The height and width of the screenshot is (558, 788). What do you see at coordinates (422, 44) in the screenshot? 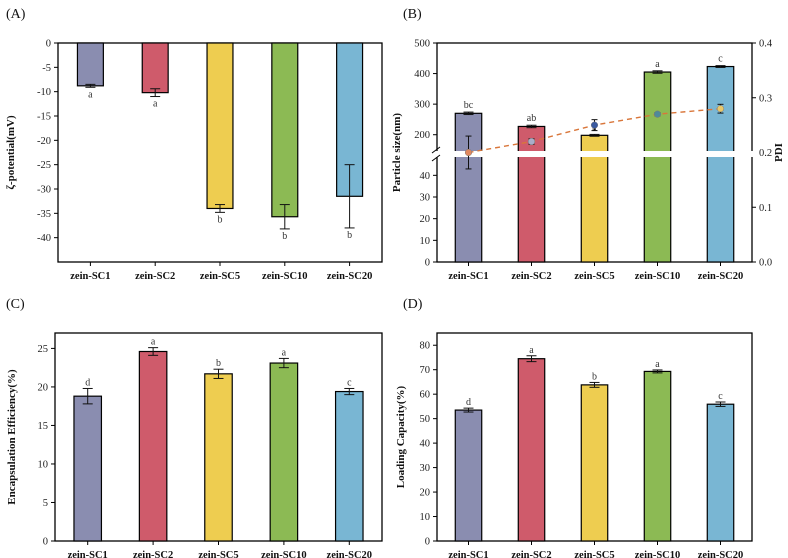
I see `y-tick-label: 500` at bounding box center [422, 44].